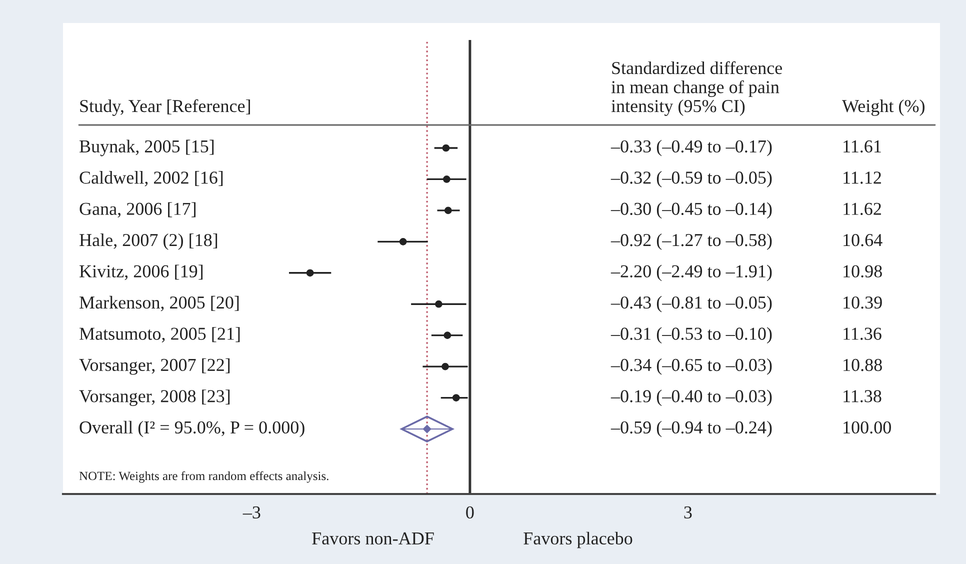 This screenshot has width=966, height=564. What do you see at coordinates (867, 427) in the screenshot?
I see `annotation: 100.00` at bounding box center [867, 427].